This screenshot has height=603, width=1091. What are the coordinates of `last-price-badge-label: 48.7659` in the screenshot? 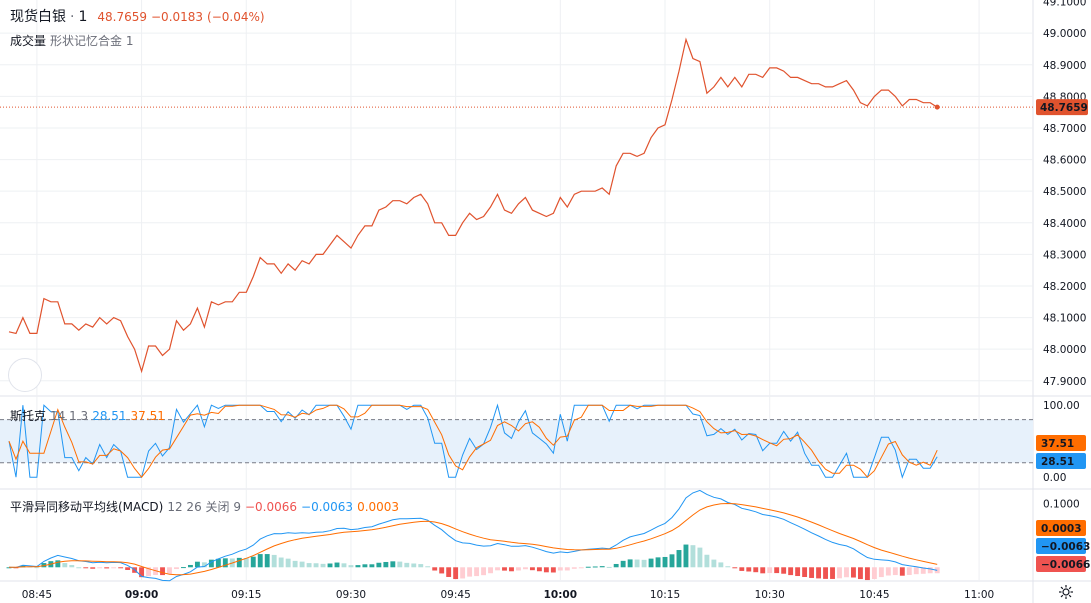 It's located at (1064, 108).